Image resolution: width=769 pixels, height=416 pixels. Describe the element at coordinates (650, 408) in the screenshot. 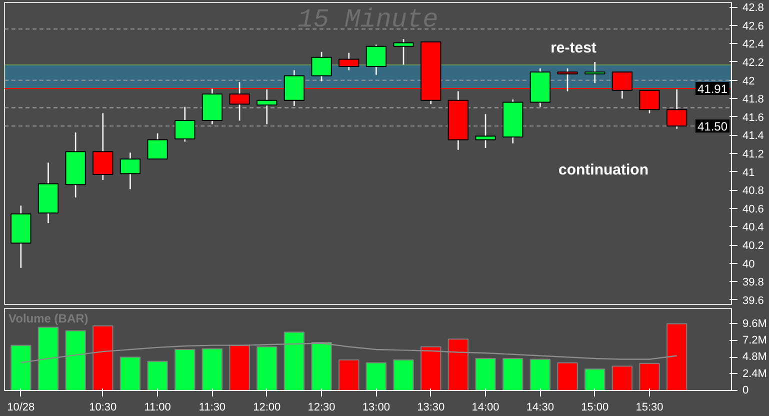

I see `x-tick-label: 15:30` at that location.